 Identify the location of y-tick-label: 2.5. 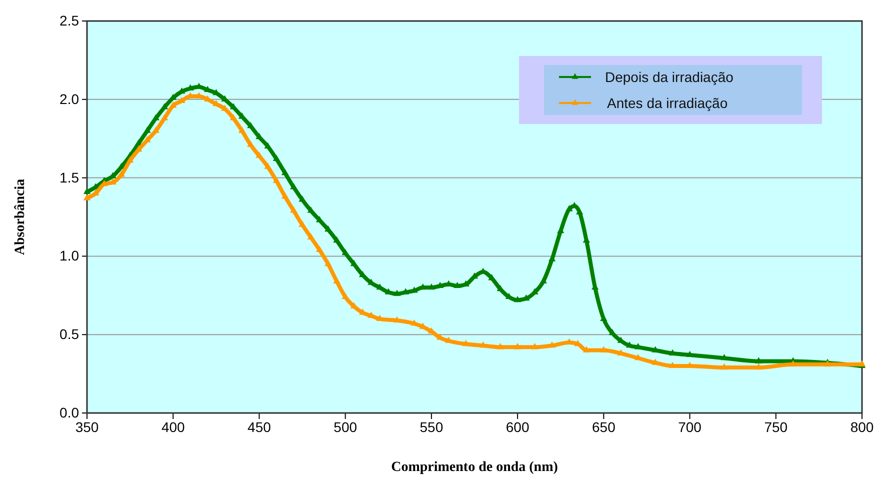
(70, 20).